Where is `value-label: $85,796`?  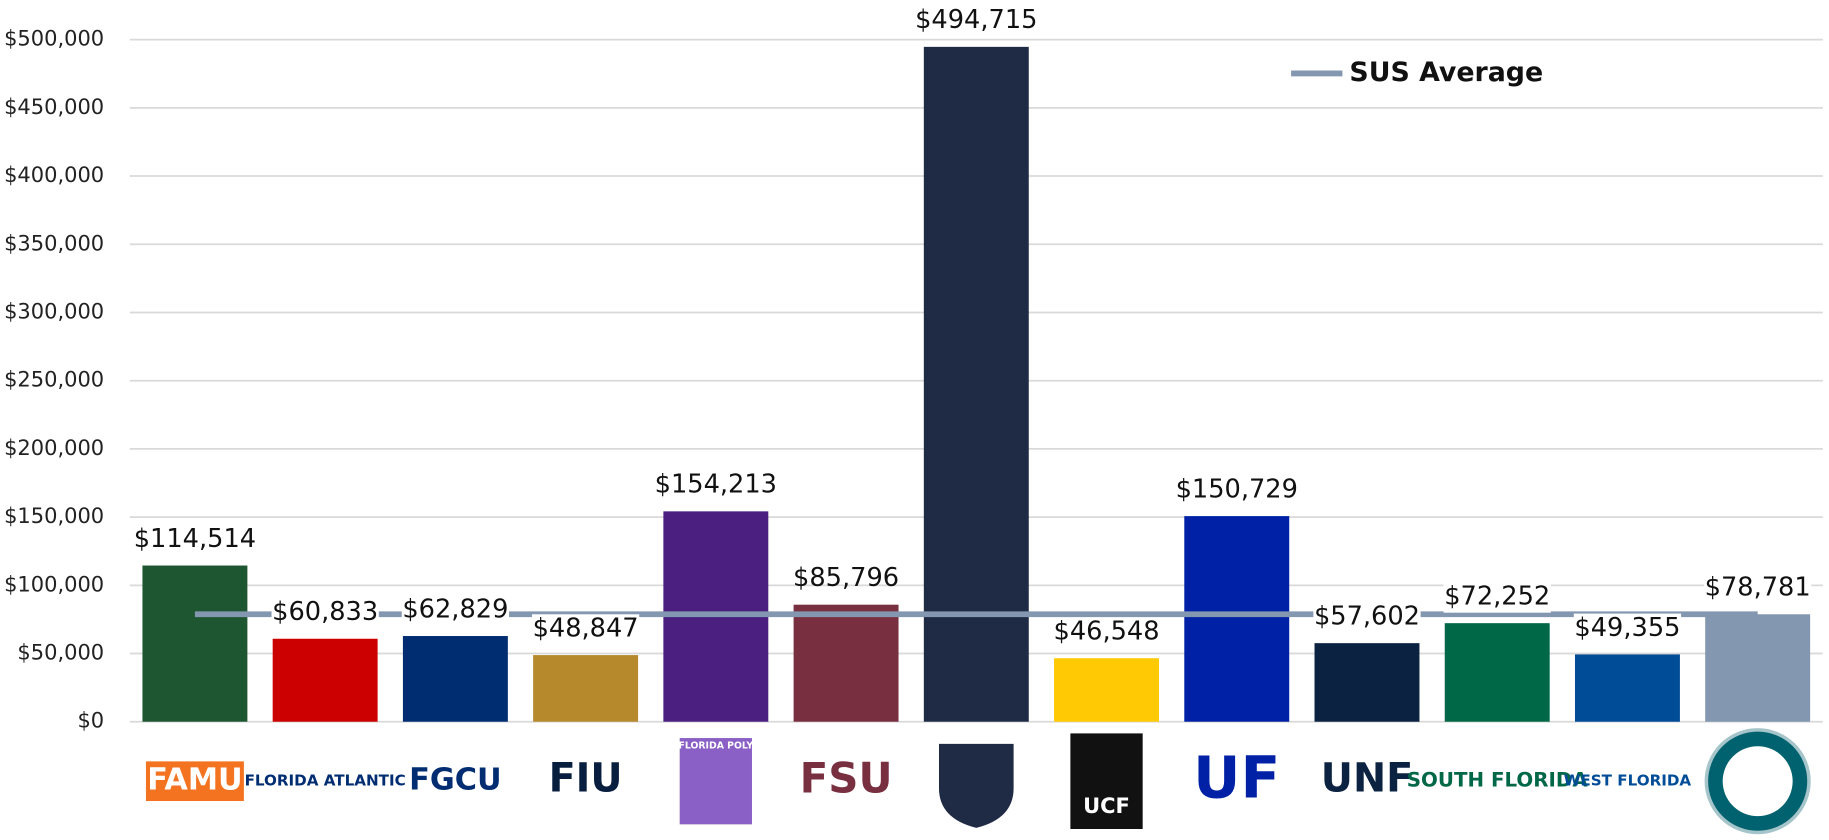
value-label: $85,796 is located at coordinates (846, 578).